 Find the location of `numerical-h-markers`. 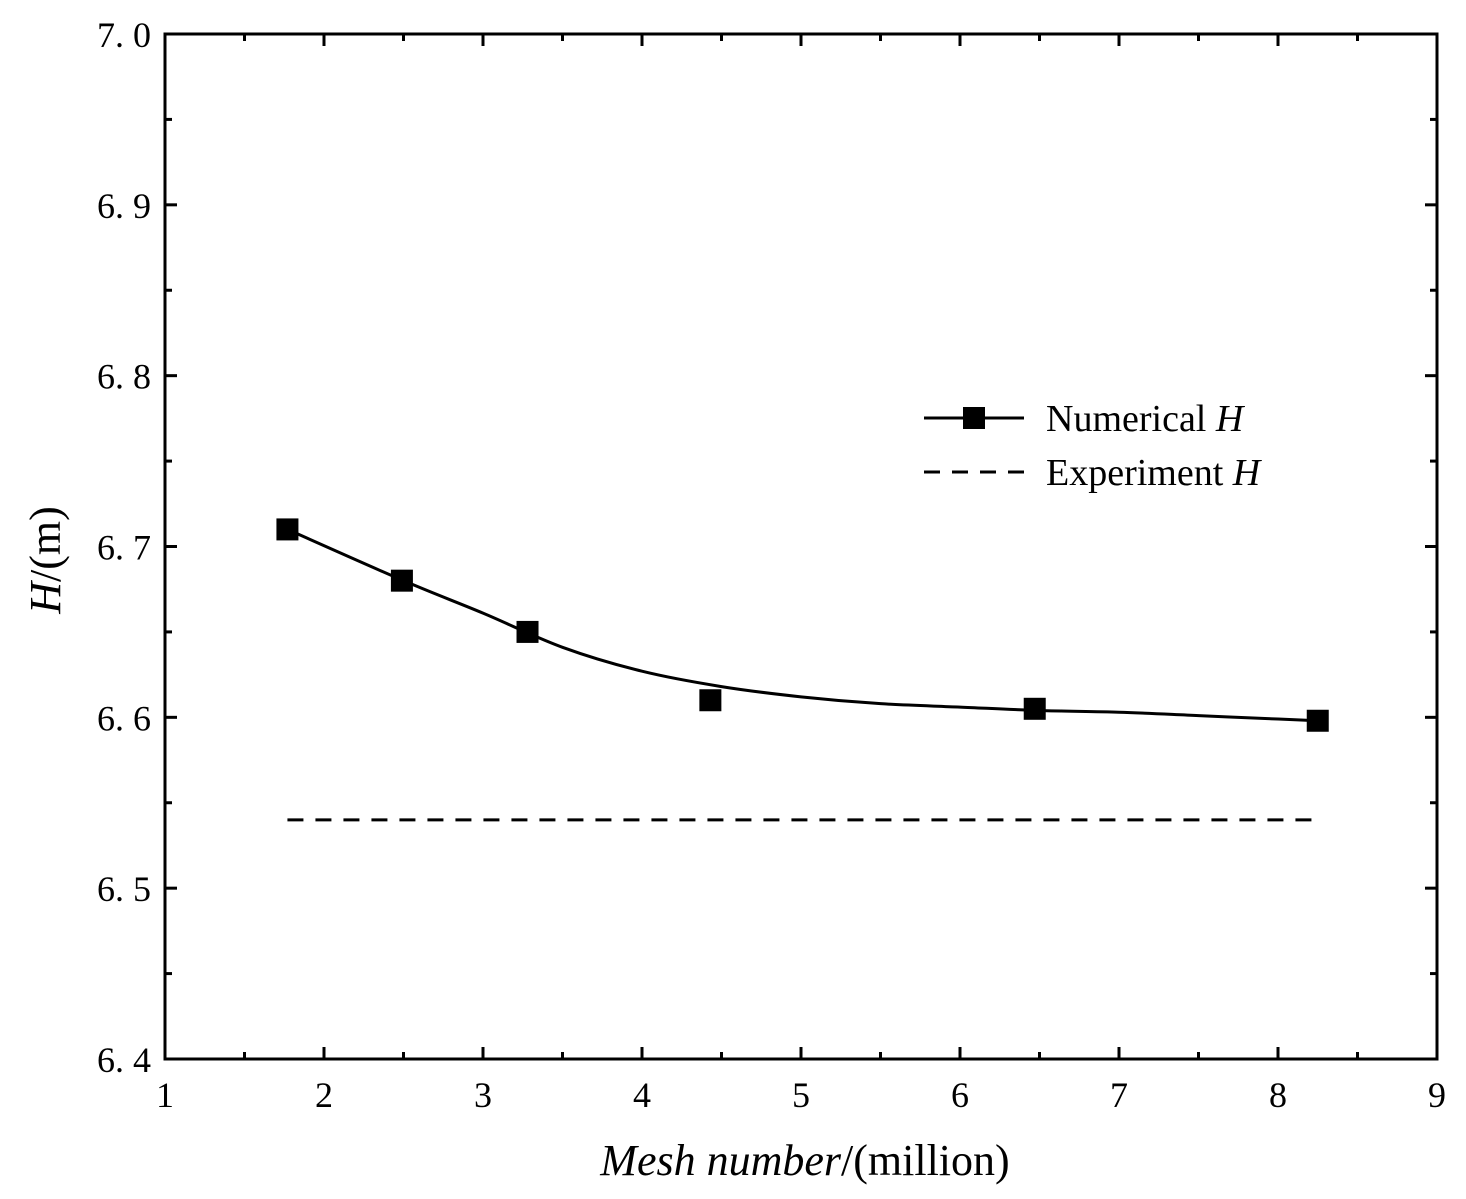

numerical-h-markers is located at coordinates (802, 625).